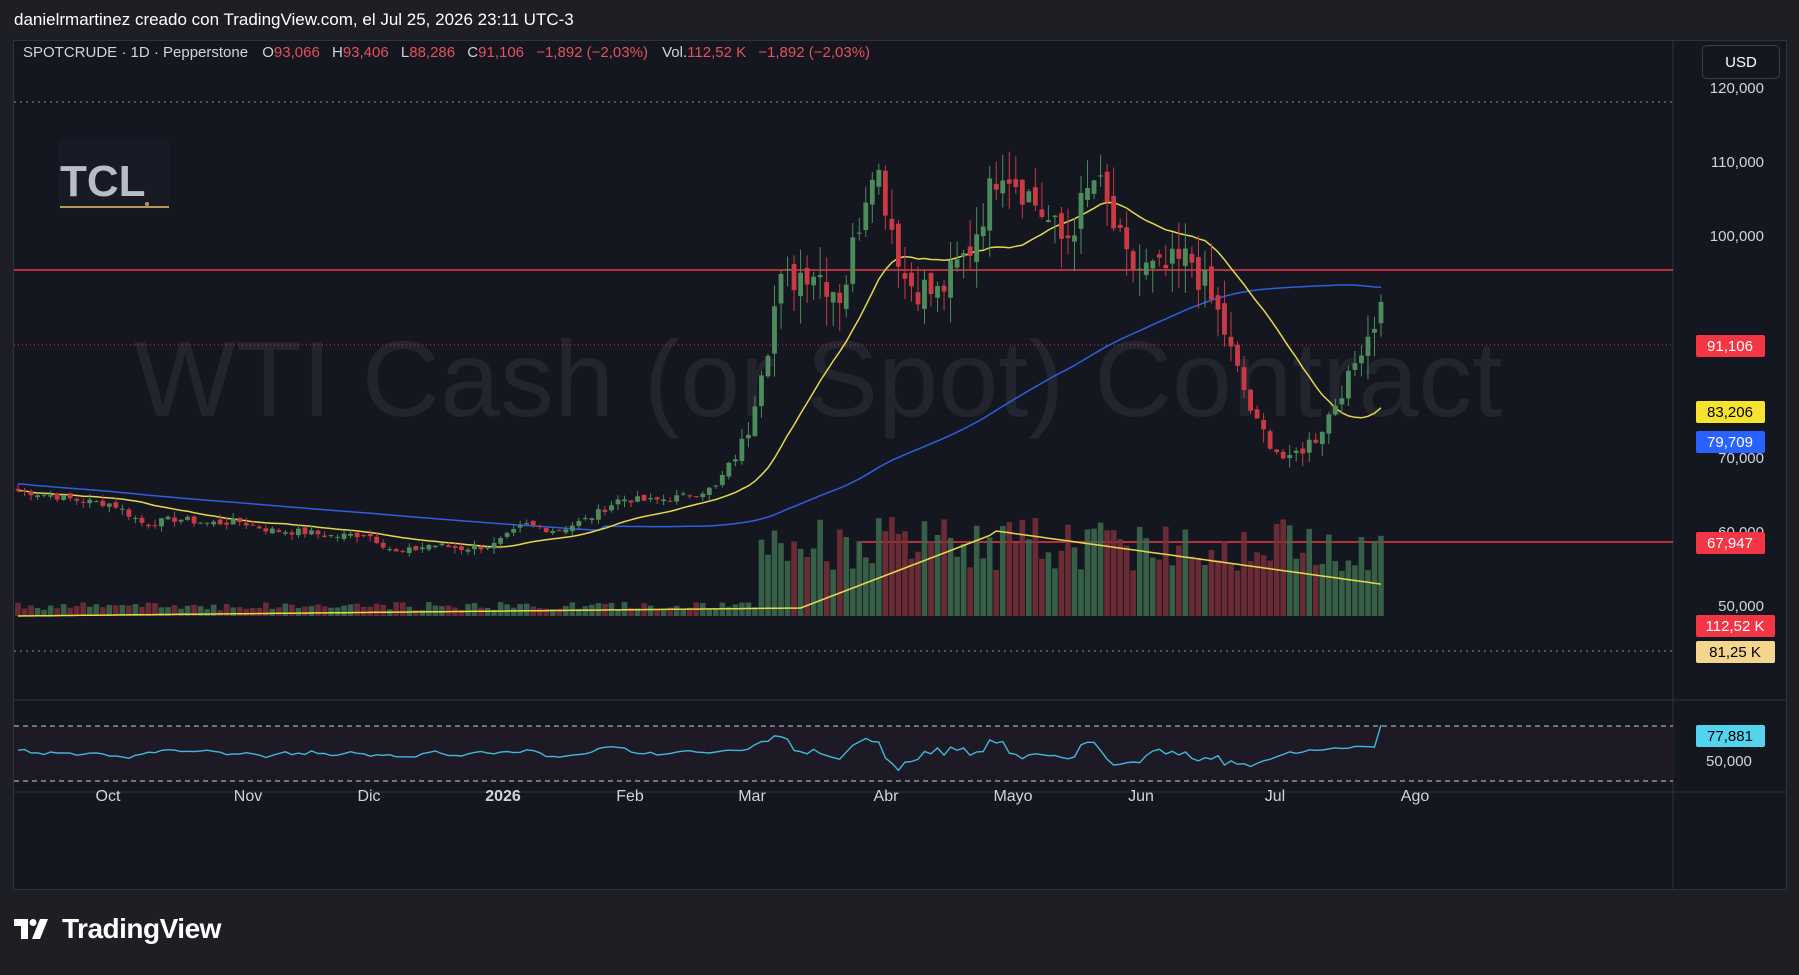  I want to click on legend-change: −1,892 (−2,03%), so click(592, 52).